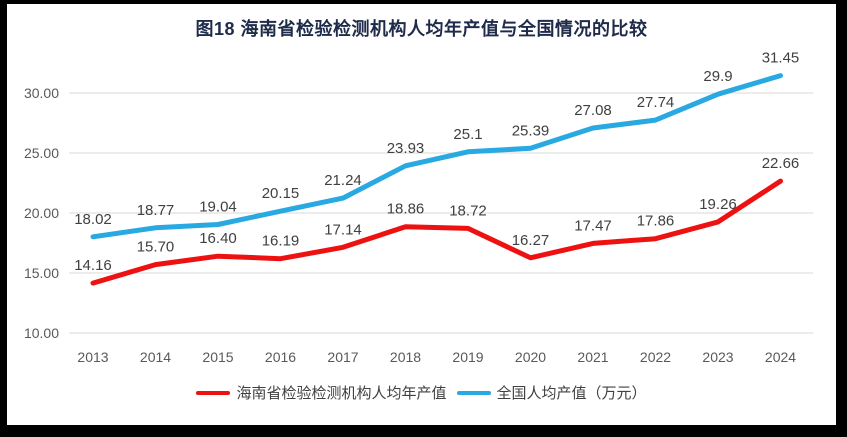 This screenshot has width=847, height=437. What do you see at coordinates (41, 93) in the screenshot?
I see `y-axis-tick-label: 30.00` at bounding box center [41, 93].